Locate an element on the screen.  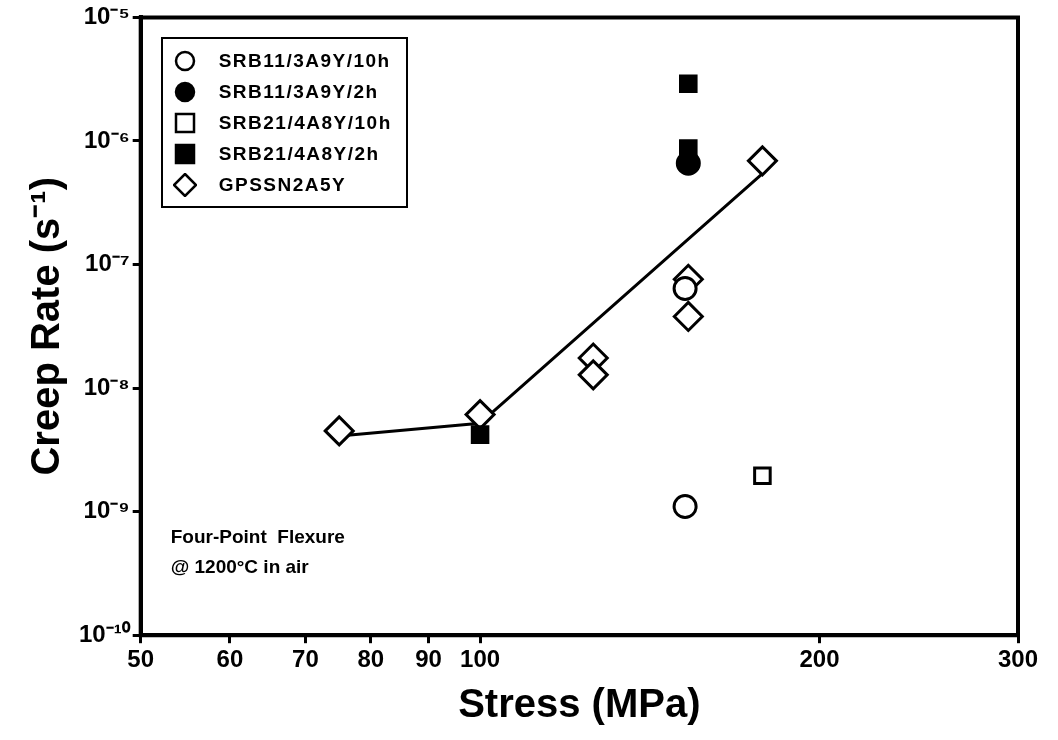
x-tick-label: 300 is located at coordinates (1018, 659).